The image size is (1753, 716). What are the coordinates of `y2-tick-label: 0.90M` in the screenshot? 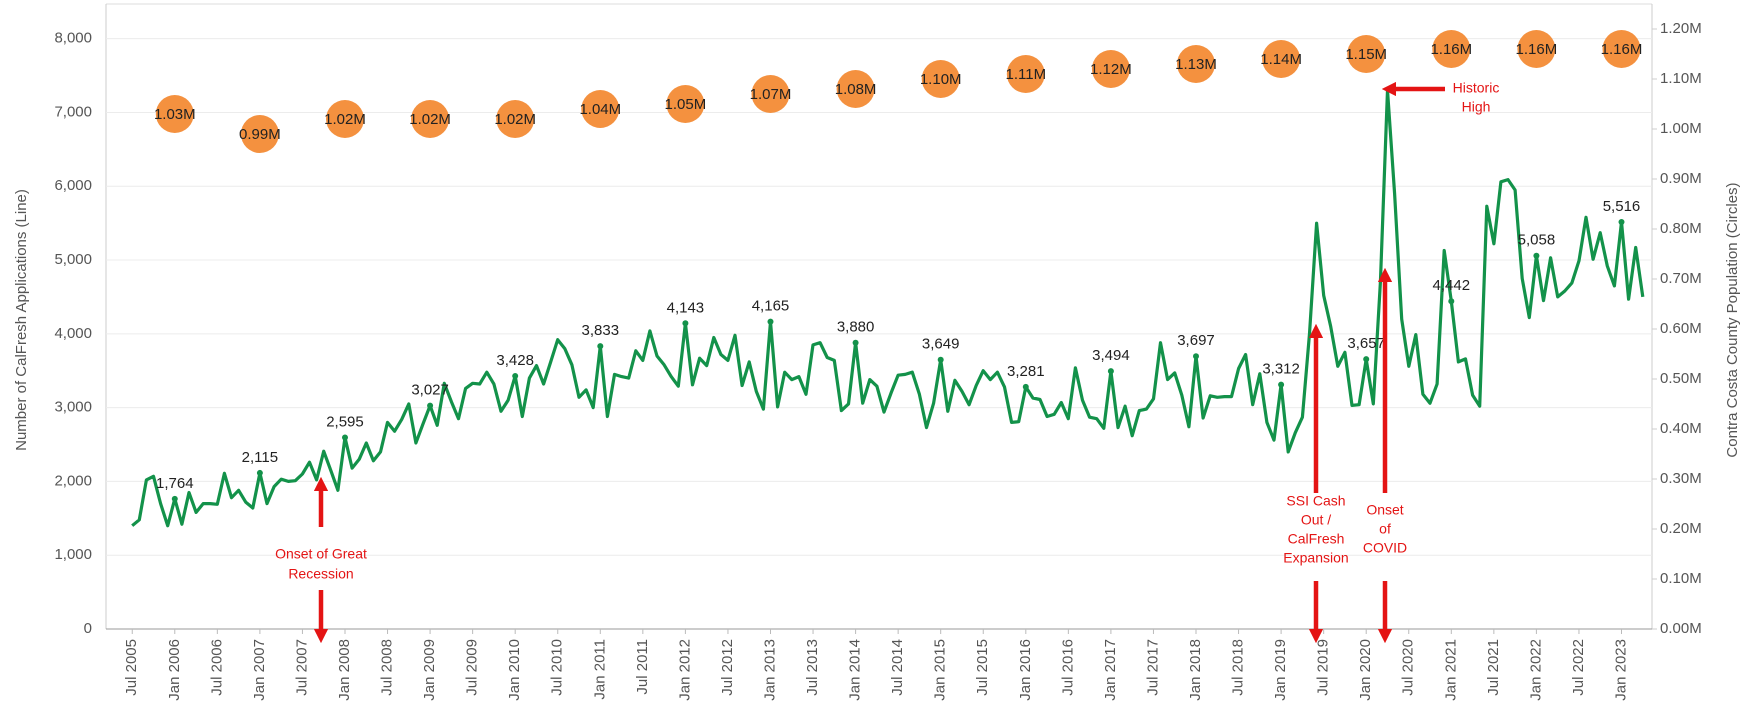 It's located at (1681, 178).